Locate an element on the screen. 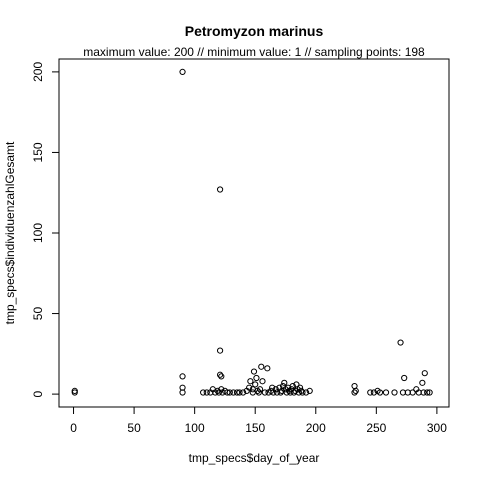 The height and width of the screenshot is (480, 480). chart-title: Petromyzon marinus is located at coordinates (254, 31).